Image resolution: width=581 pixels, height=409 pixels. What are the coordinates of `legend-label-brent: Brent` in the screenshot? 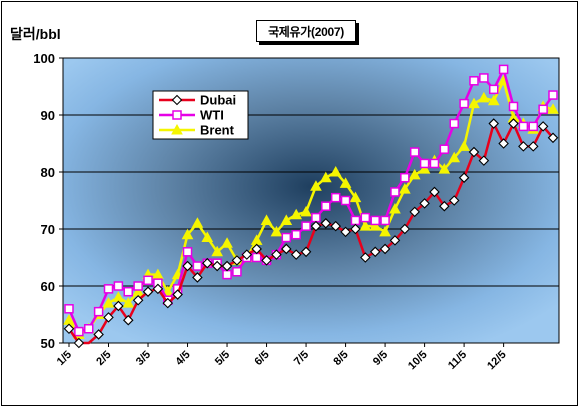 It's located at (217, 130).